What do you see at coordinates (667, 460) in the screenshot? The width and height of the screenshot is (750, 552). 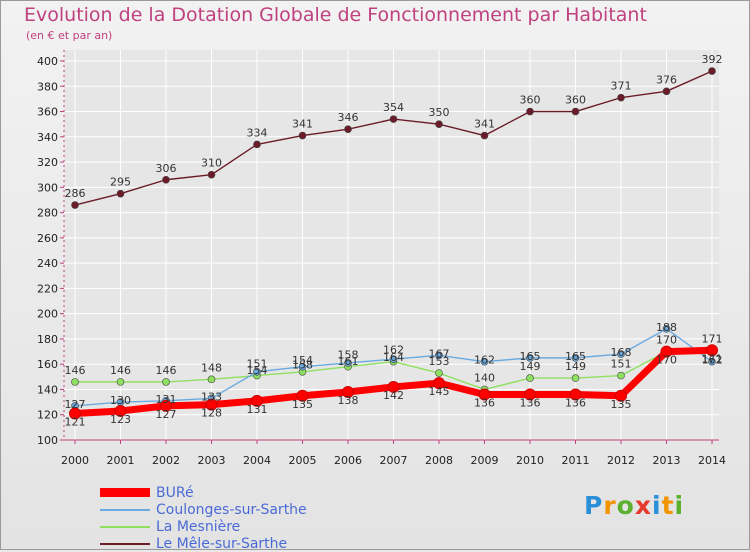 I see `x-tick-label: 2013` at bounding box center [667, 460].